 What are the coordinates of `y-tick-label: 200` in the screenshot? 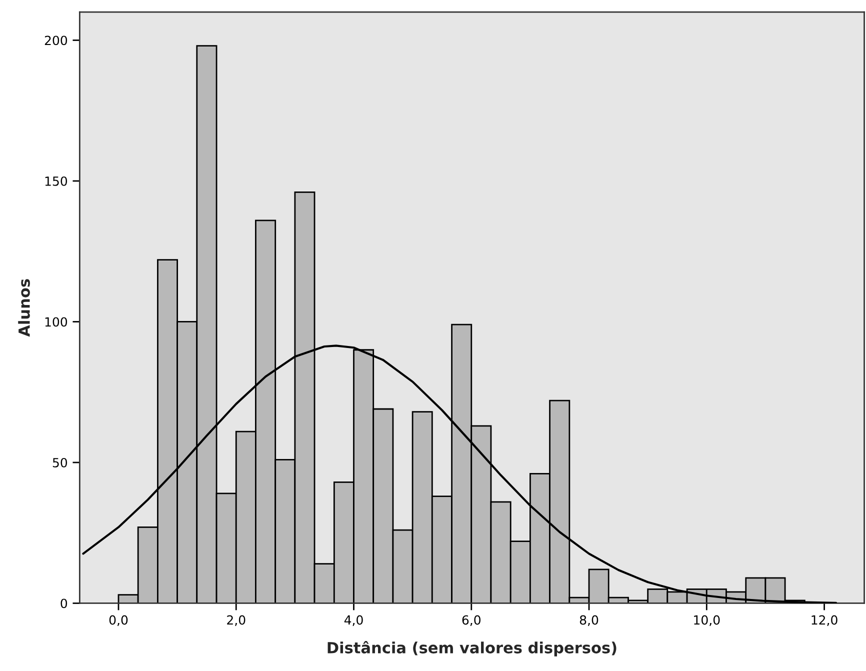 It's located at (56, 41).